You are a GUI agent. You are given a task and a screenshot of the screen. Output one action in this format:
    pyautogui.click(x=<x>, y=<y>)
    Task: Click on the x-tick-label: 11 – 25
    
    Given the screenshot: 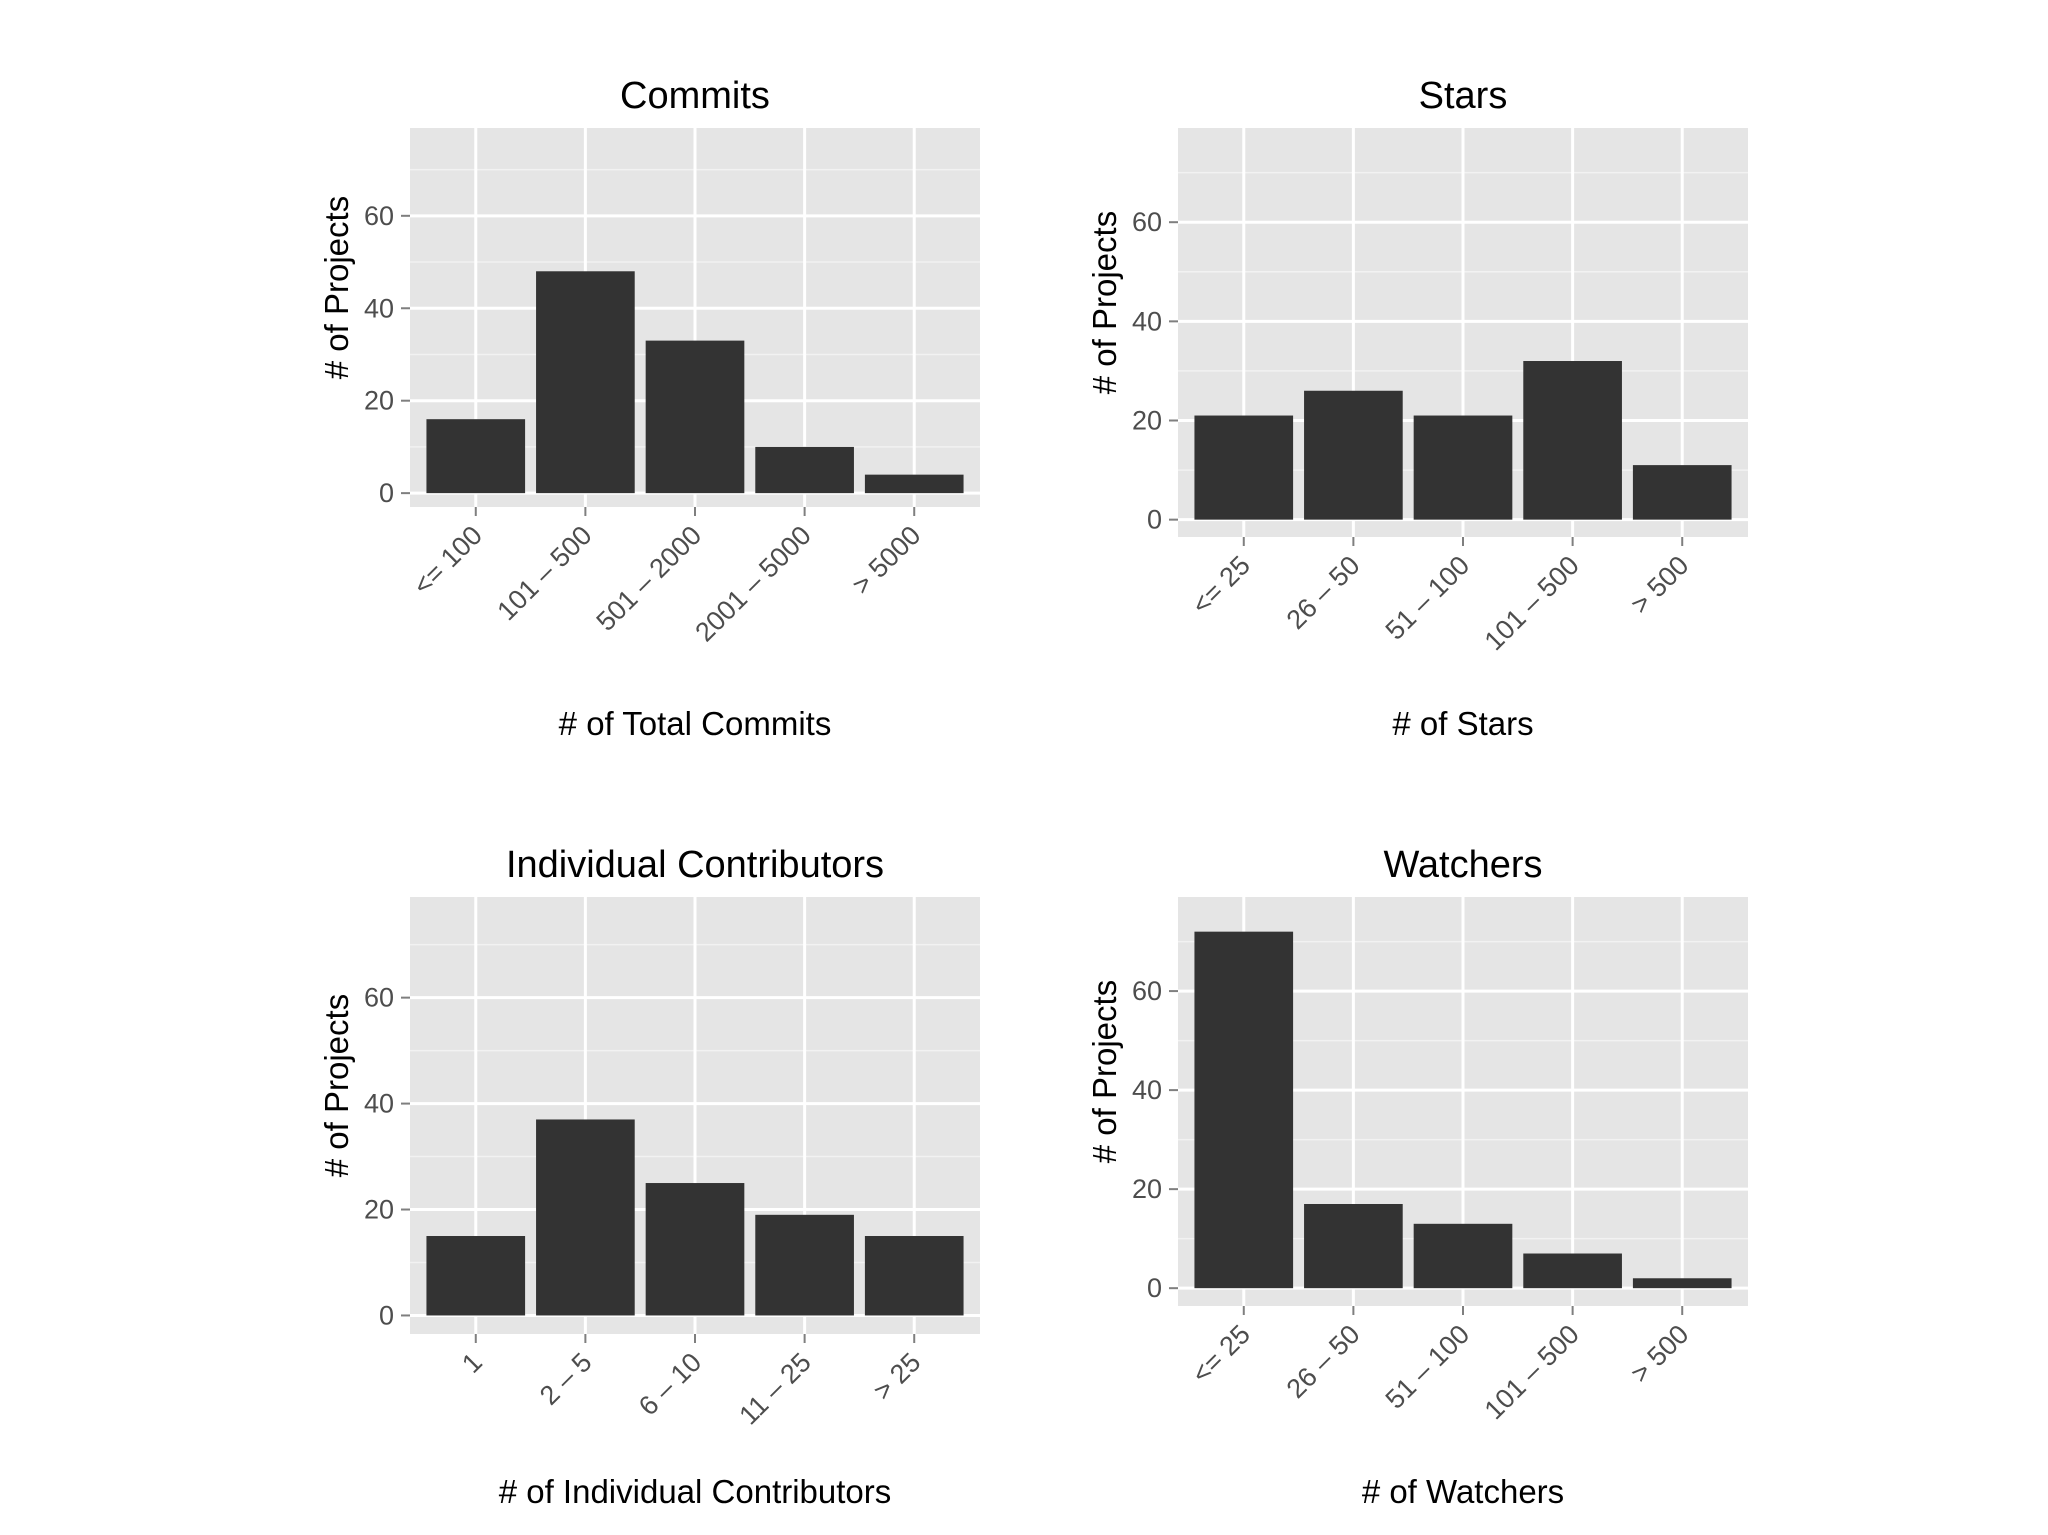 What is the action you would take?
    pyautogui.click(x=775, y=1389)
    